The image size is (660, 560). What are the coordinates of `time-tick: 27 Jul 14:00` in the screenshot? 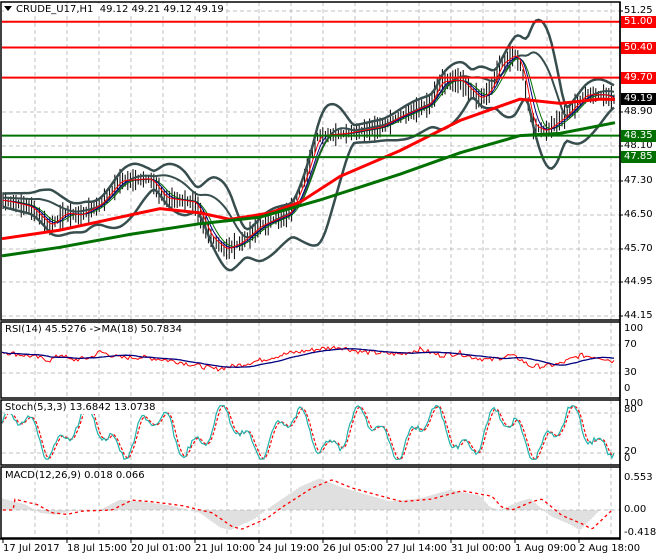 It's located at (417, 548).